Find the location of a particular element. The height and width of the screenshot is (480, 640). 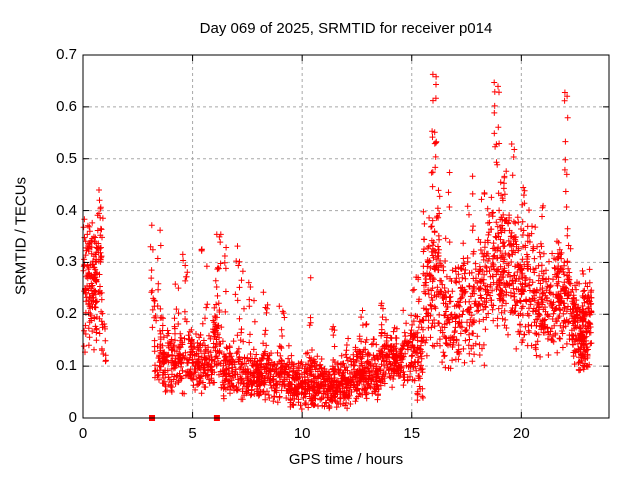

y-tick-label: 0.5 is located at coordinates (66, 158).